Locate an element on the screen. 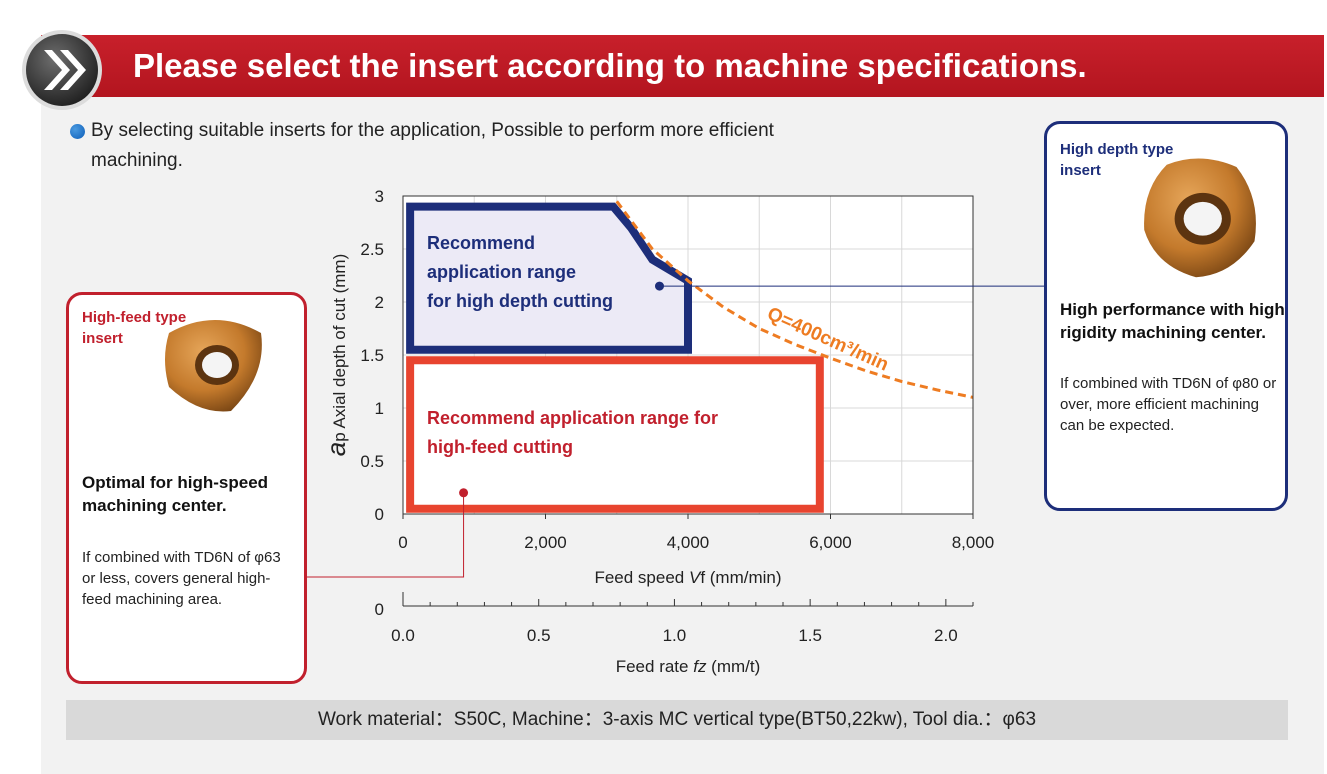 This screenshot has height=774, width=1327. fz-tick-label: 1.0 is located at coordinates (675, 635).